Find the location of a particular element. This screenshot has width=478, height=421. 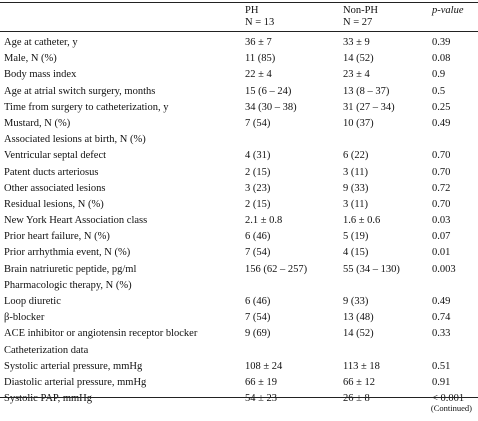

row-nonph-value: 13 (48) is located at coordinates (358, 318).